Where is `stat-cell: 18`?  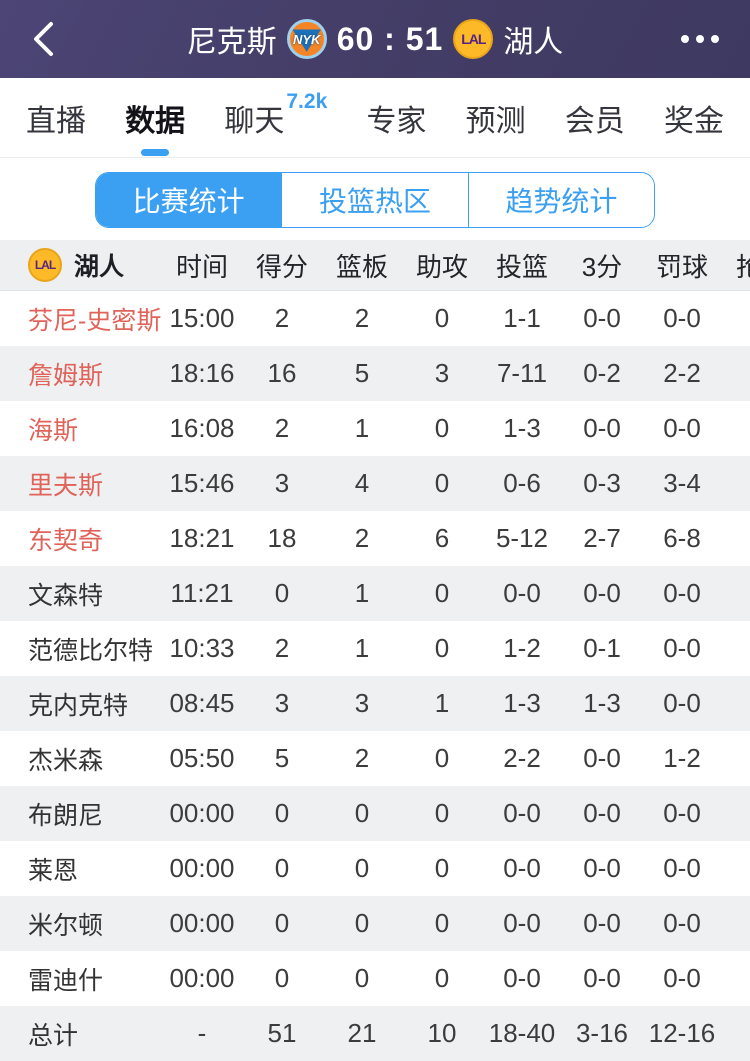
stat-cell: 18 is located at coordinates (282, 538).